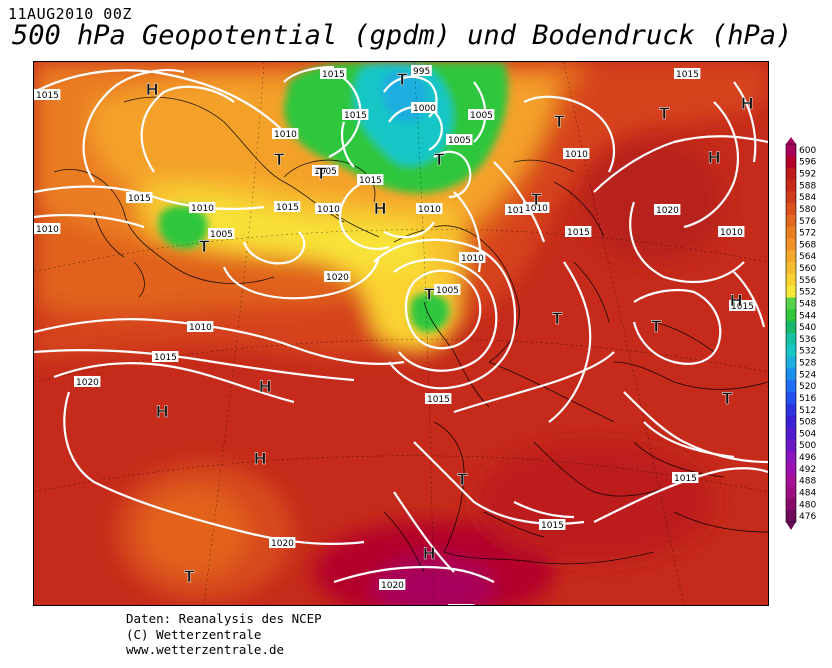  I want to click on credit-copyright: (C) Wetterzentrale, so click(194, 634).